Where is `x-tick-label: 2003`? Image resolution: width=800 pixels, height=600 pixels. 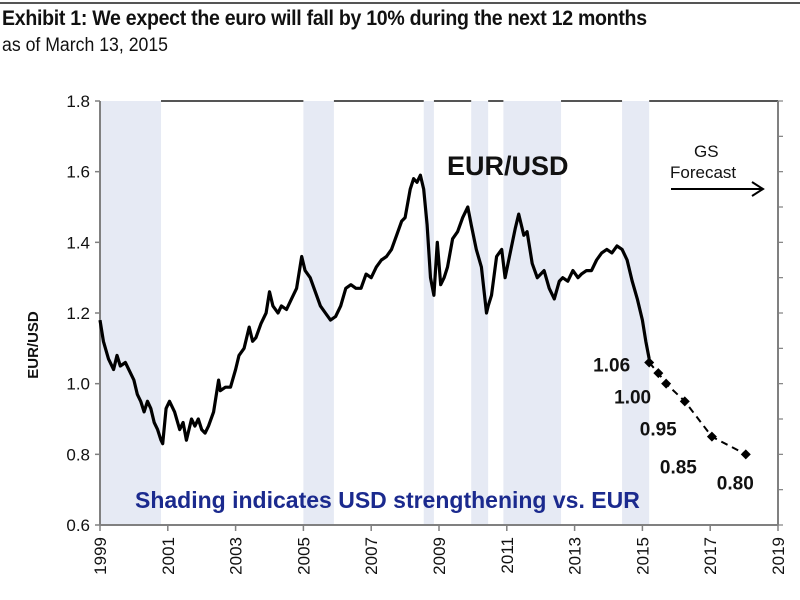 x-tick-label: 2003 is located at coordinates (236, 556).